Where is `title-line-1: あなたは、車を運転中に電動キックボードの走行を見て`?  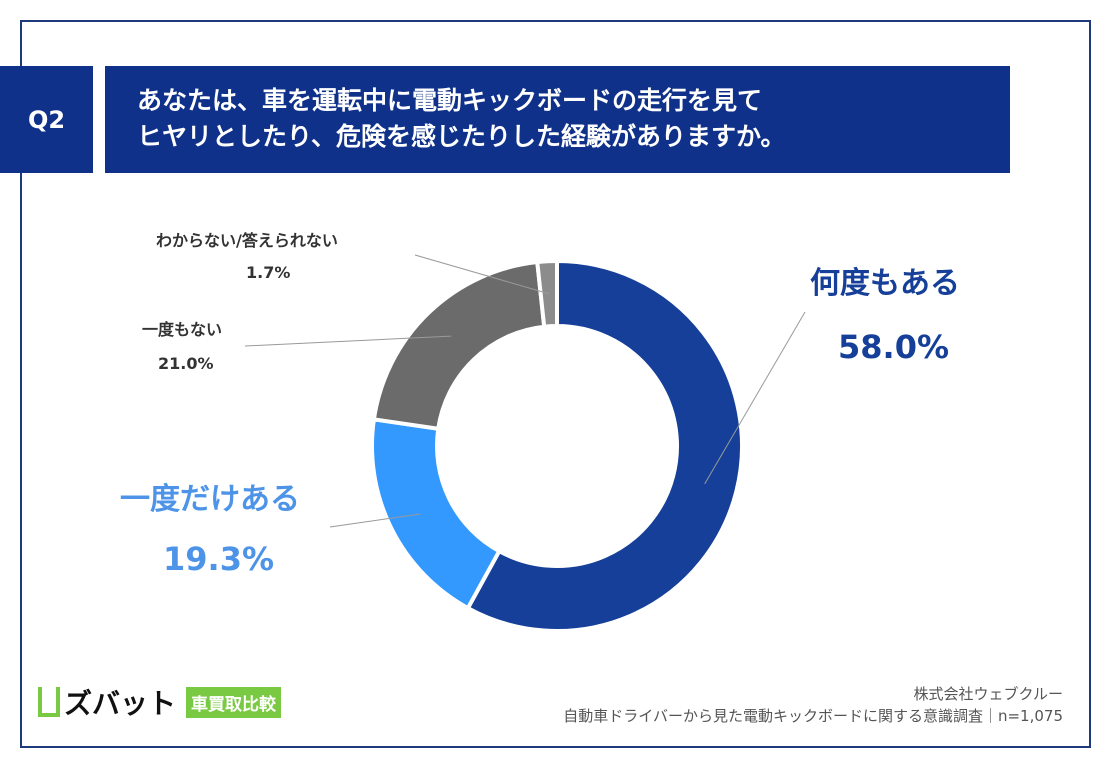 title-line-1: あなたは、車を運転中に電動キックボードの走行を見て is located at coordinates (450, 100).